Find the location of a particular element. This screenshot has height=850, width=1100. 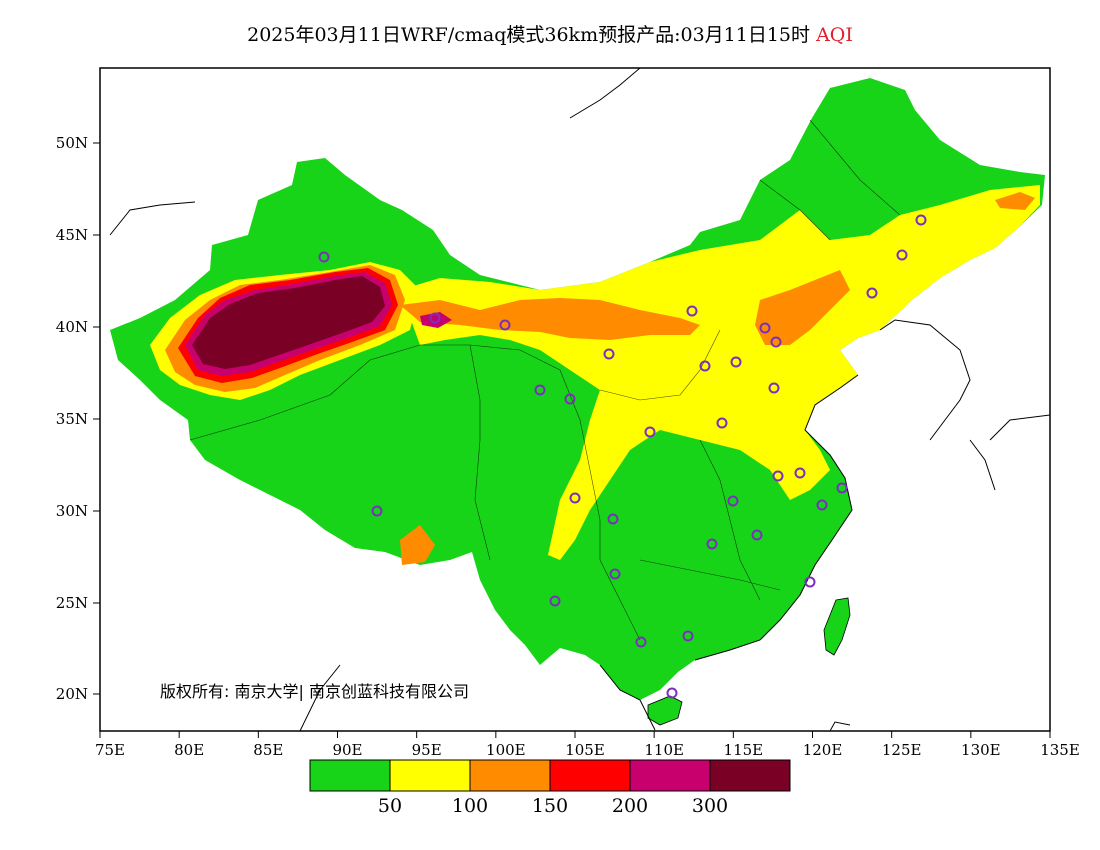

region-aqi-hazardous is located at coordinates (288, 322).